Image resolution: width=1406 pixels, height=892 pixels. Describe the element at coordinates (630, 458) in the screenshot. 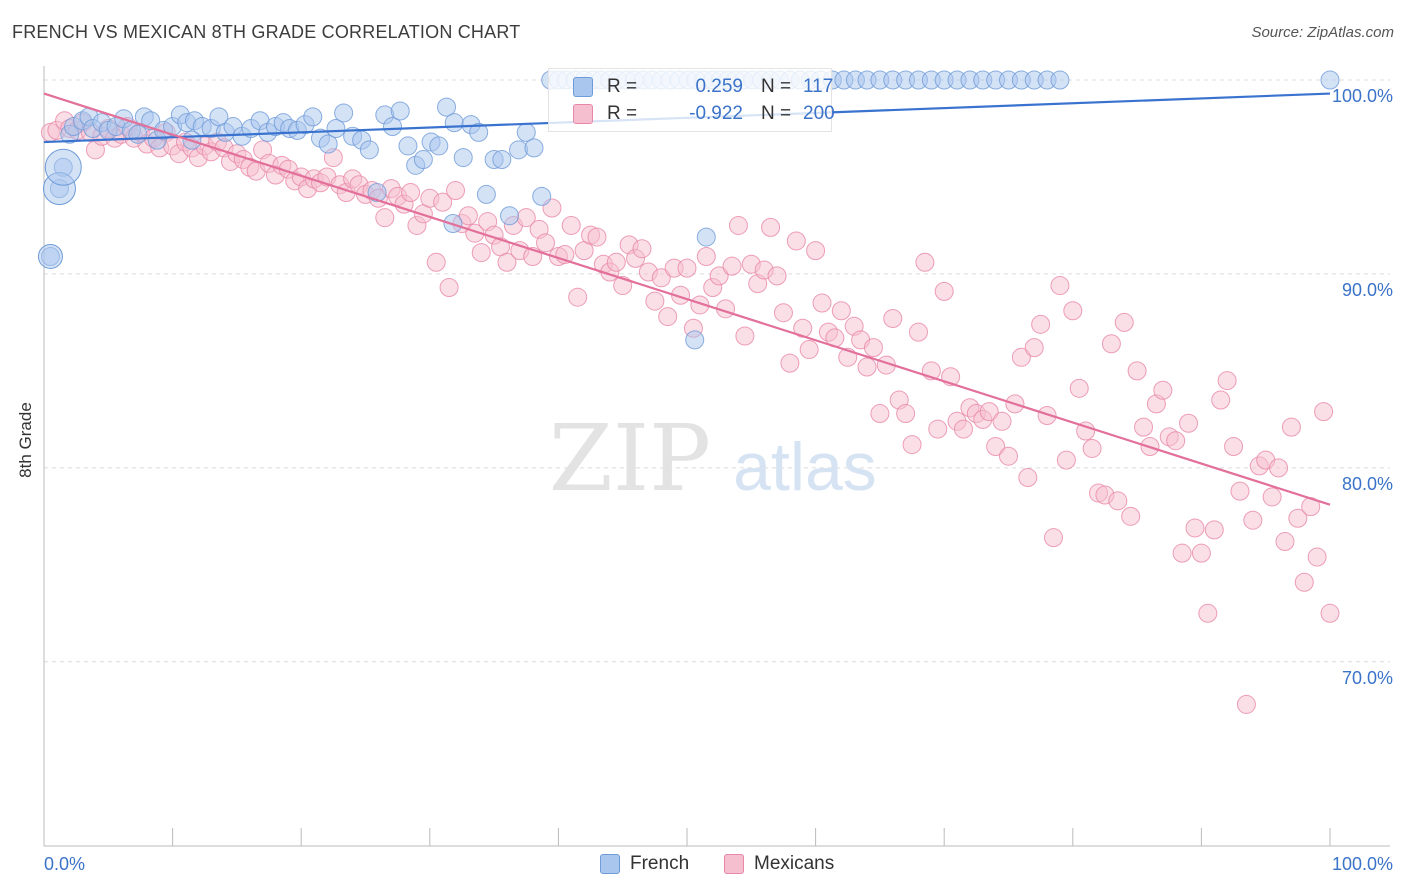

I see `watermark-zip: ZIP` at that location.